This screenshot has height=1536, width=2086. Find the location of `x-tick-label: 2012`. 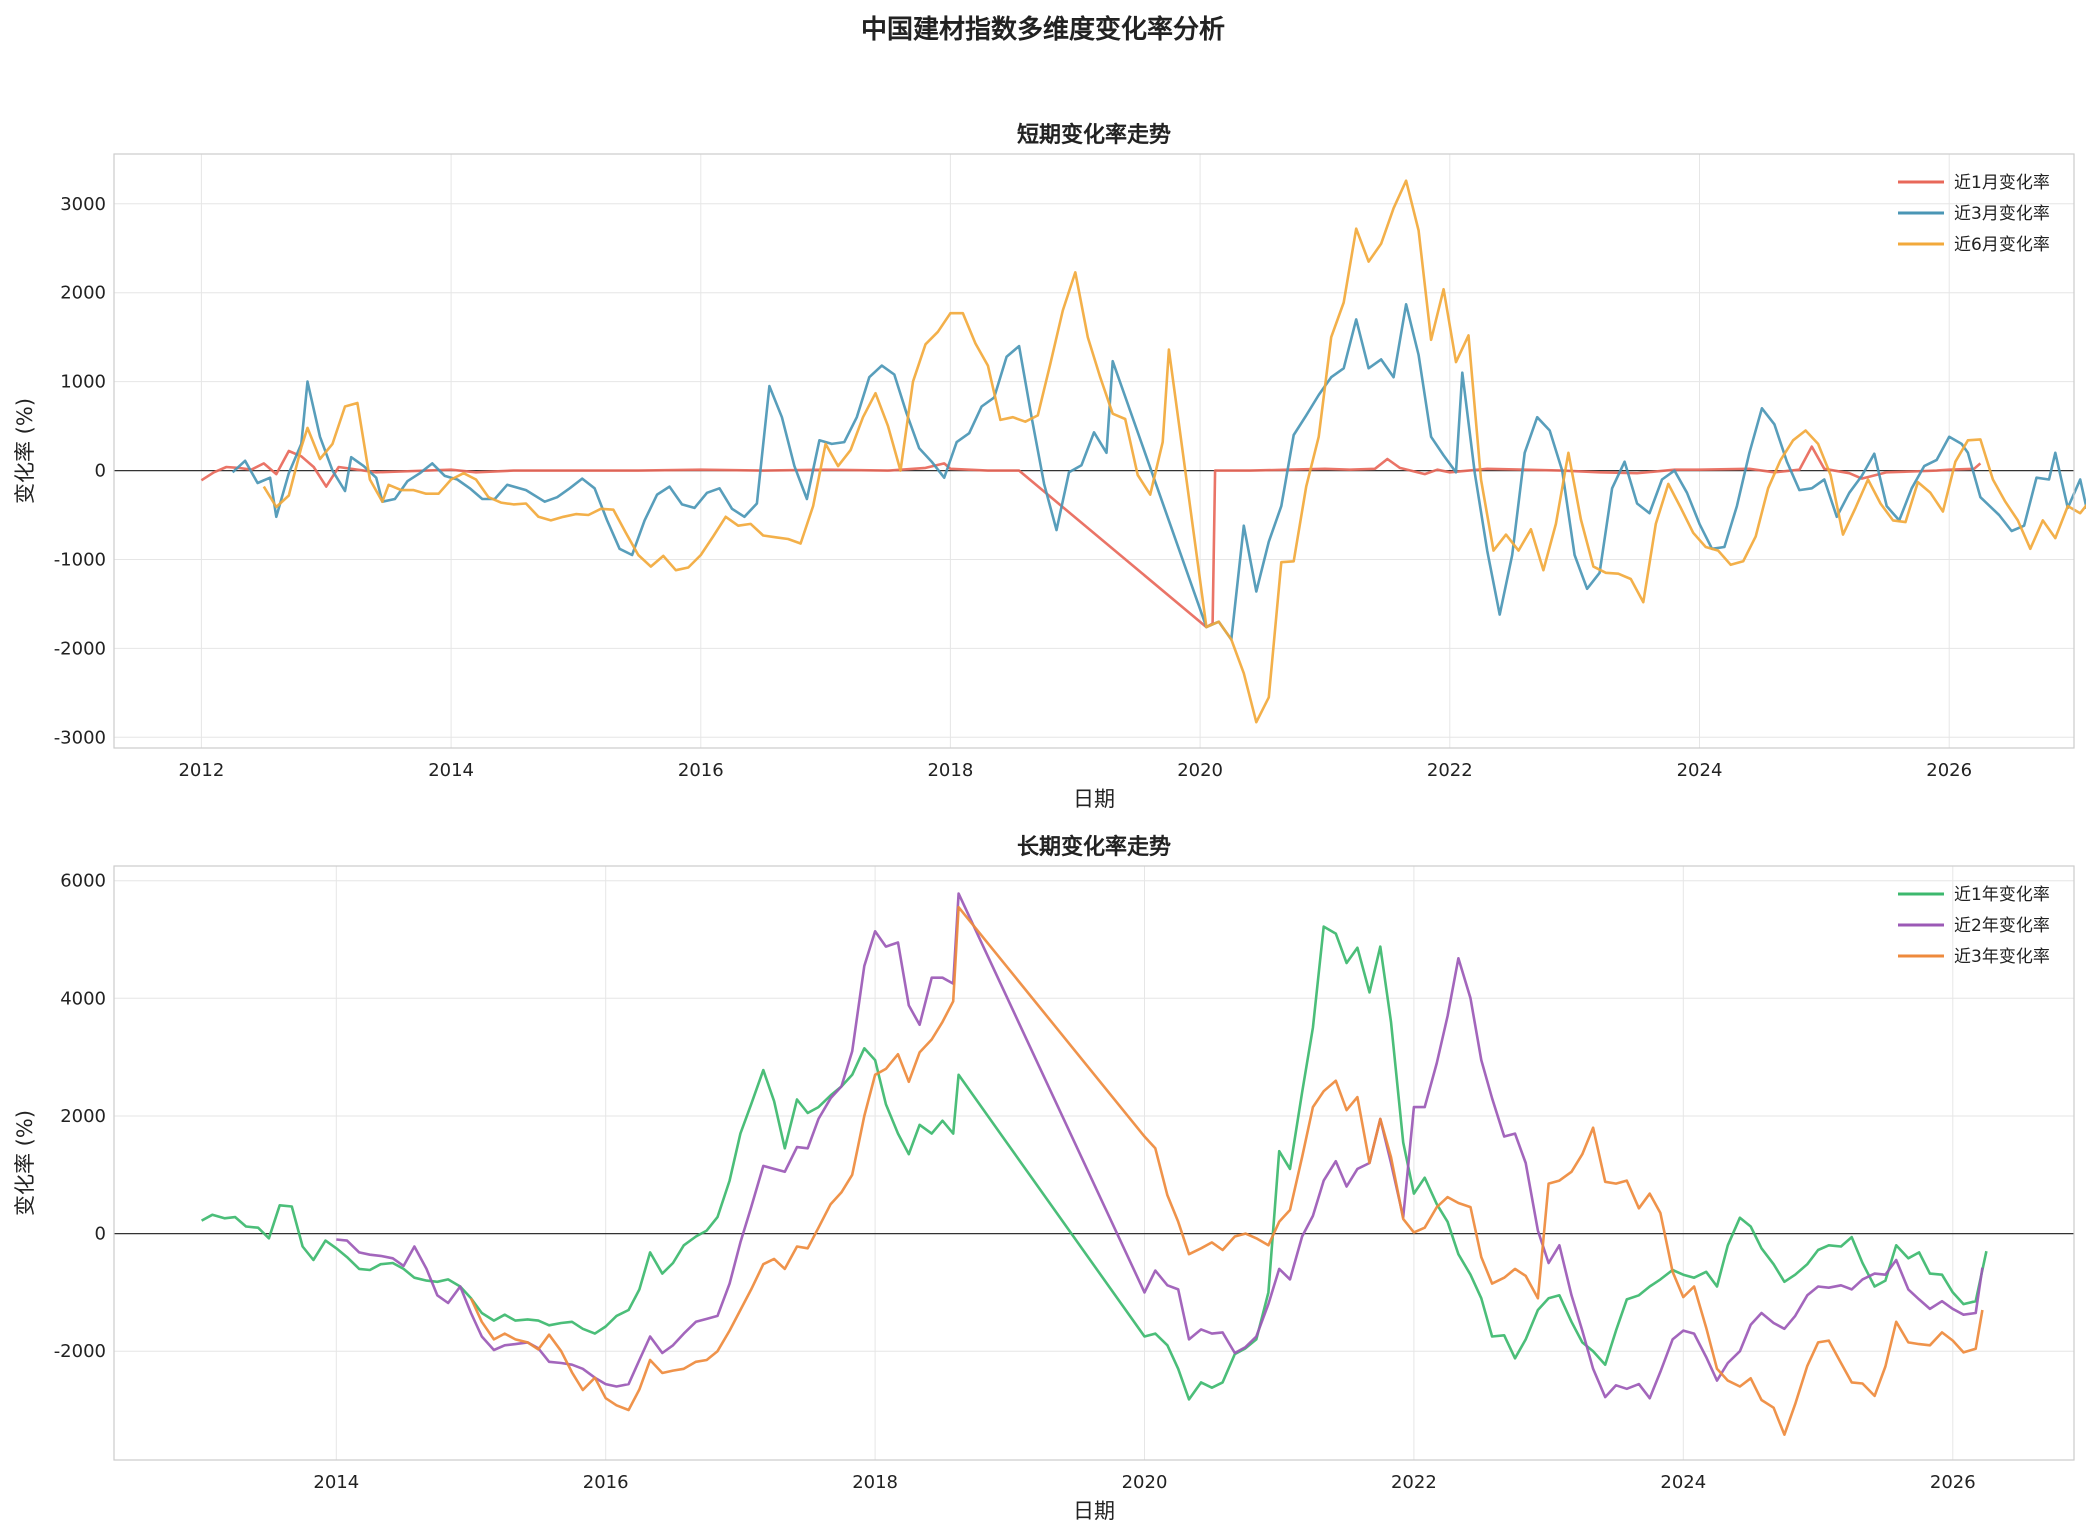

x-tick-label: 2012 is located at coordinates (201, 770).